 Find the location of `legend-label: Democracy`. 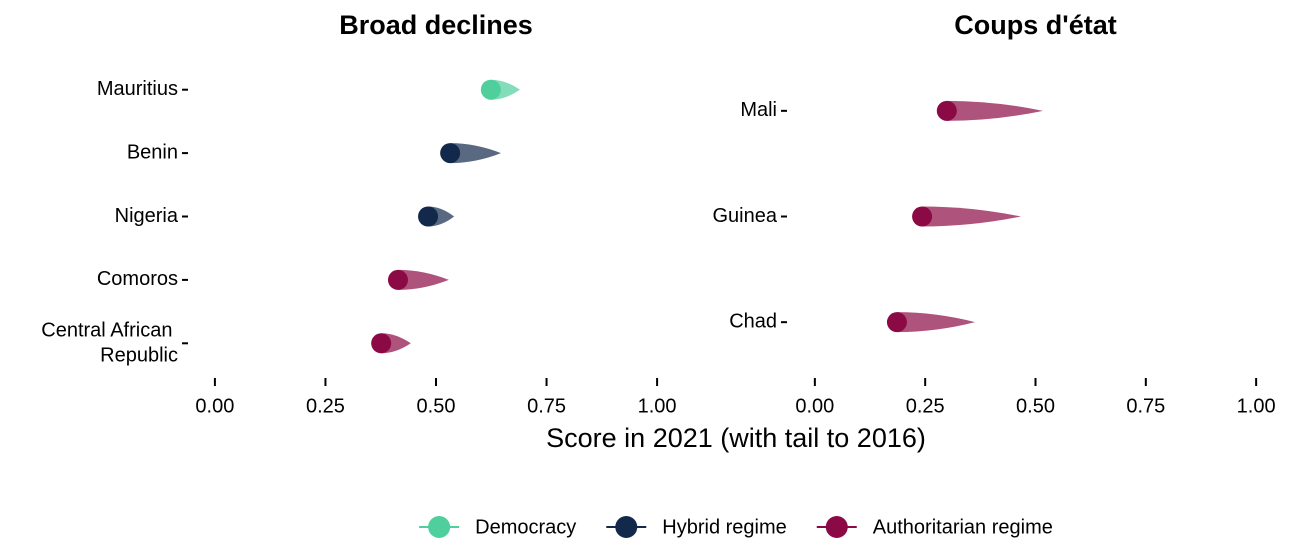

legend-label: Democracy is located at coordinates (525, 527).